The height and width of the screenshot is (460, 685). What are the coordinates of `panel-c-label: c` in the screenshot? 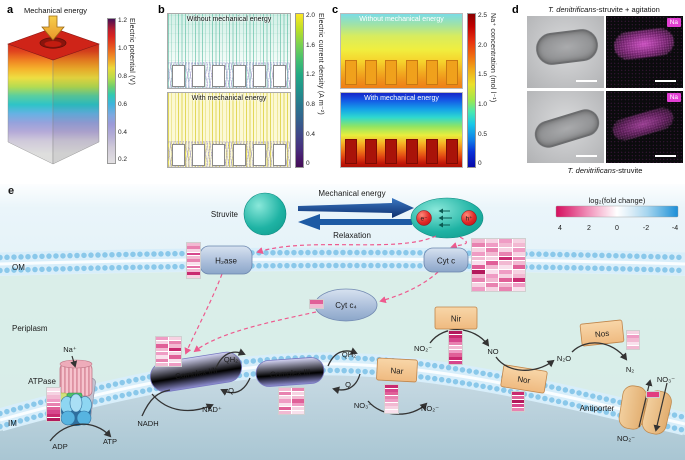 It's located at (335, 10).